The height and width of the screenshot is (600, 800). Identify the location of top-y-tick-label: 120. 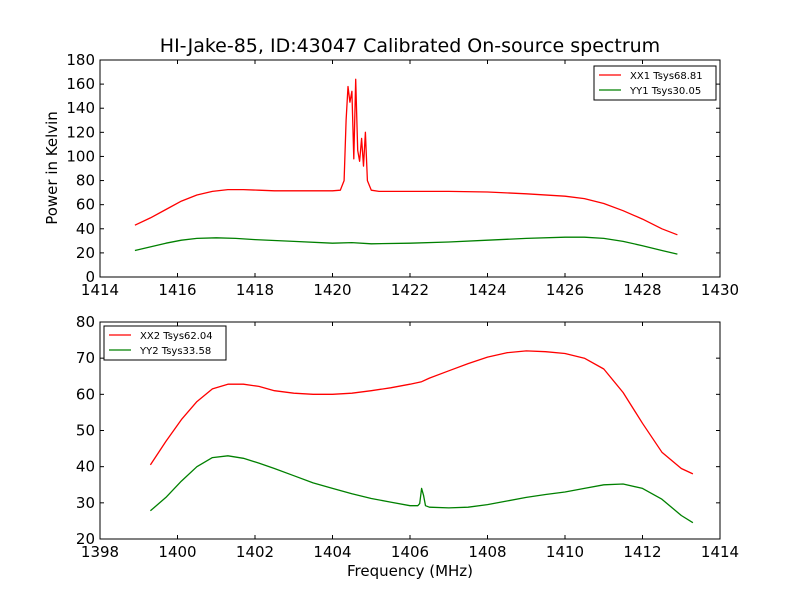
(80, 132).